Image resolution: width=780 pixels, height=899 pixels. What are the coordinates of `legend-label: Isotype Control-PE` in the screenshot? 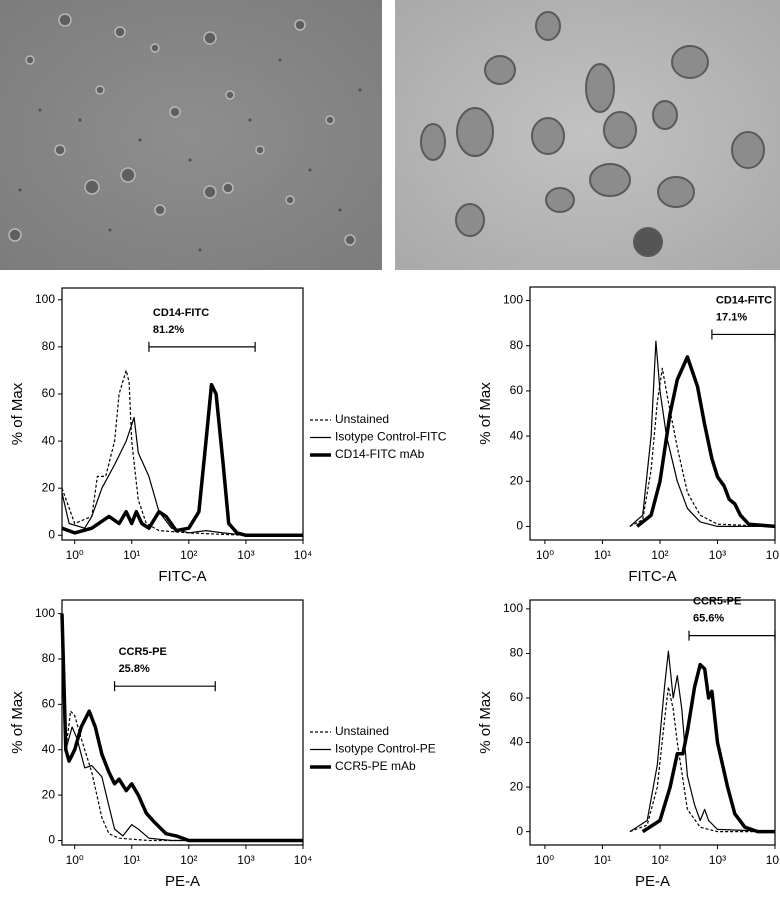 It's located at (385, 749).